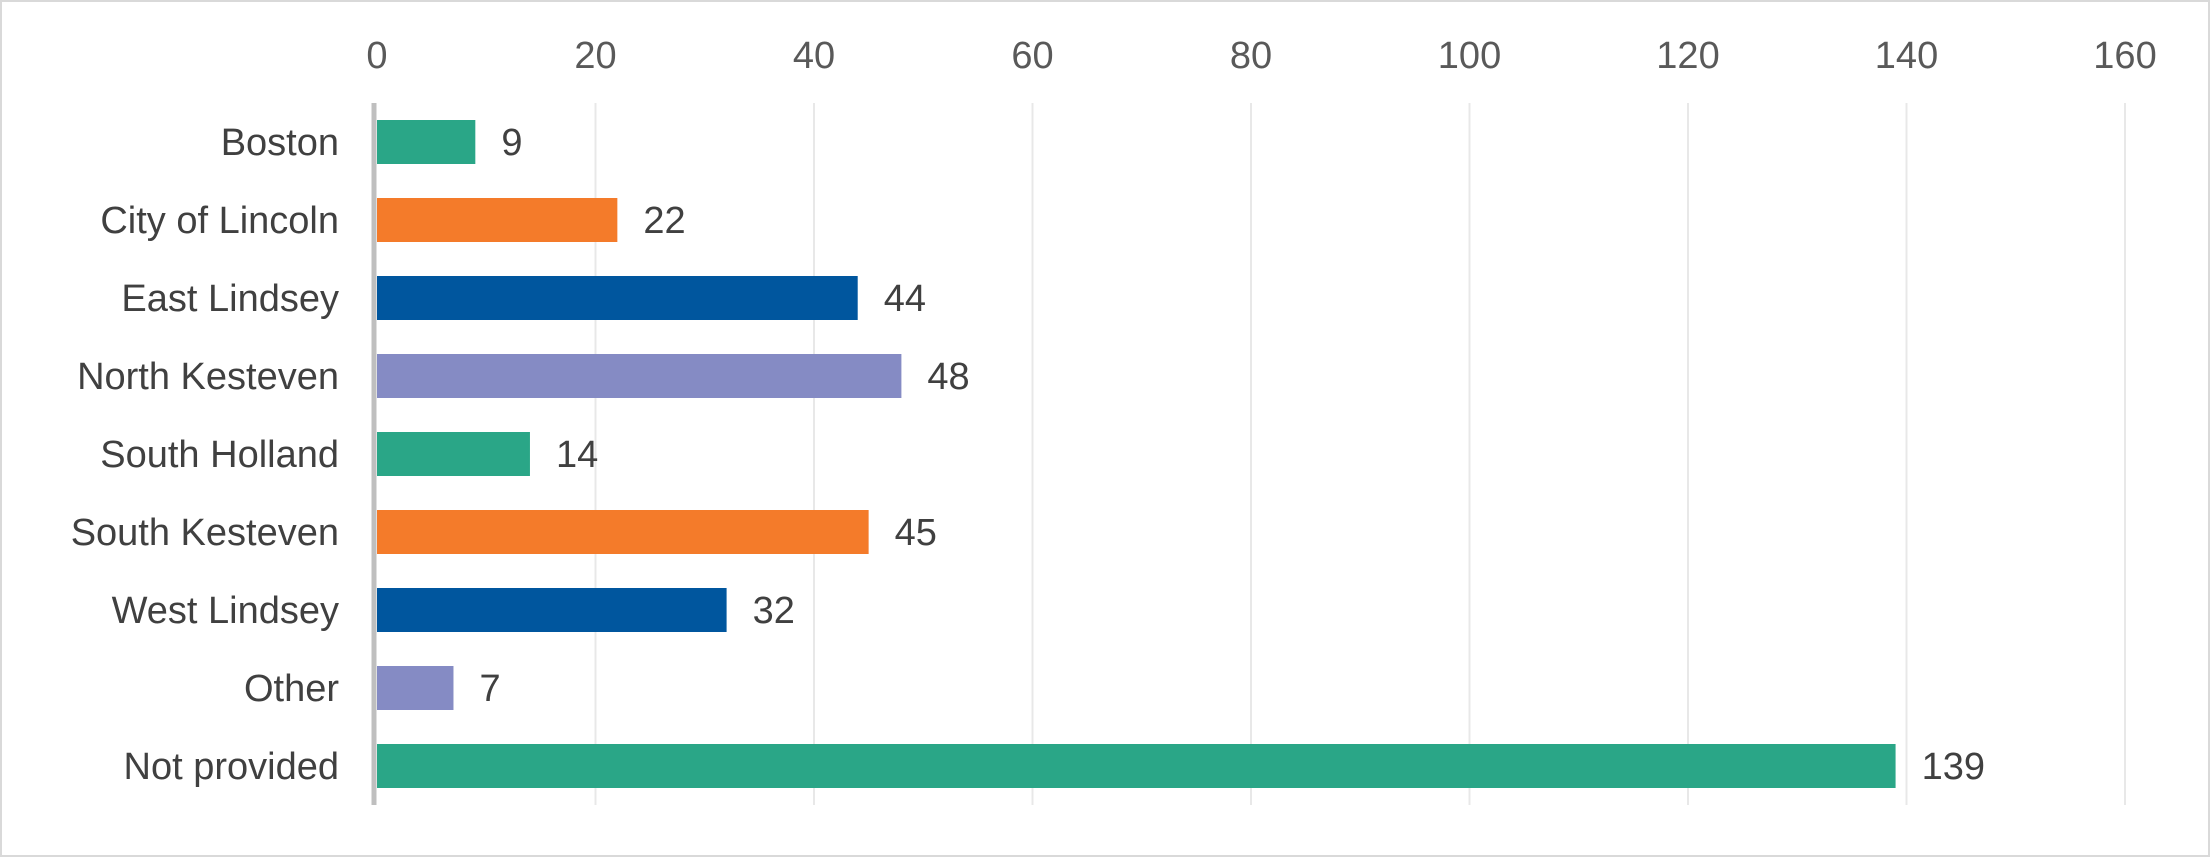 This screenshot has width=2210, height=857. What do you see at coordinates (2124, 56) in the screenshot?
I see `x-tick-label-160: 160` at bounding box center [2124, 56].